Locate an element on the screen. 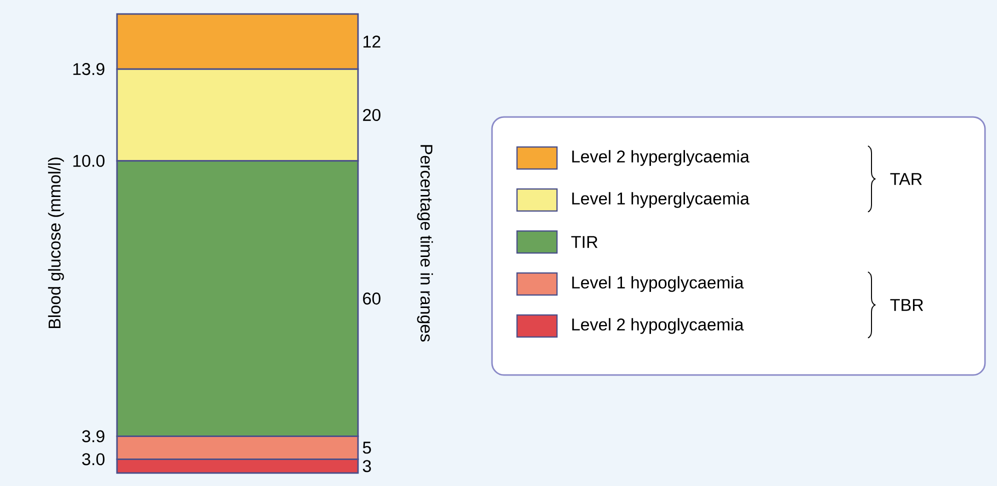 The image size is (997, 486). data-label: 12 is located at coordinates (372, 42).